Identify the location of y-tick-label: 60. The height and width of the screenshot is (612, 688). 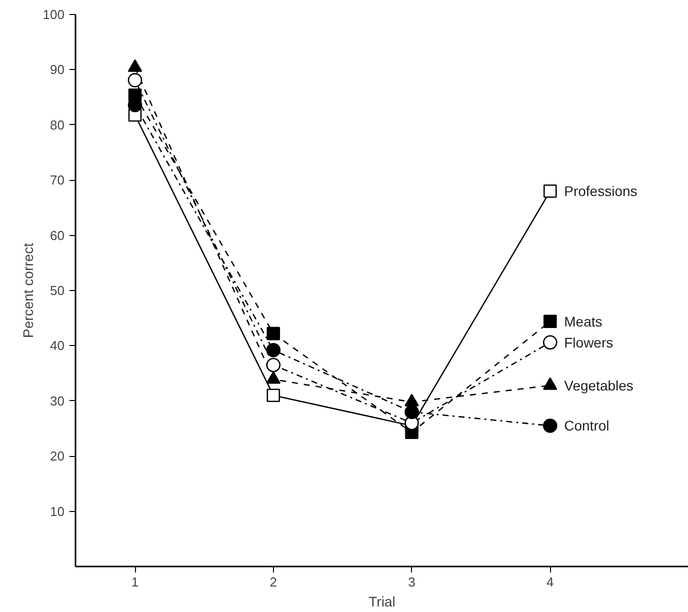
(57, 235).